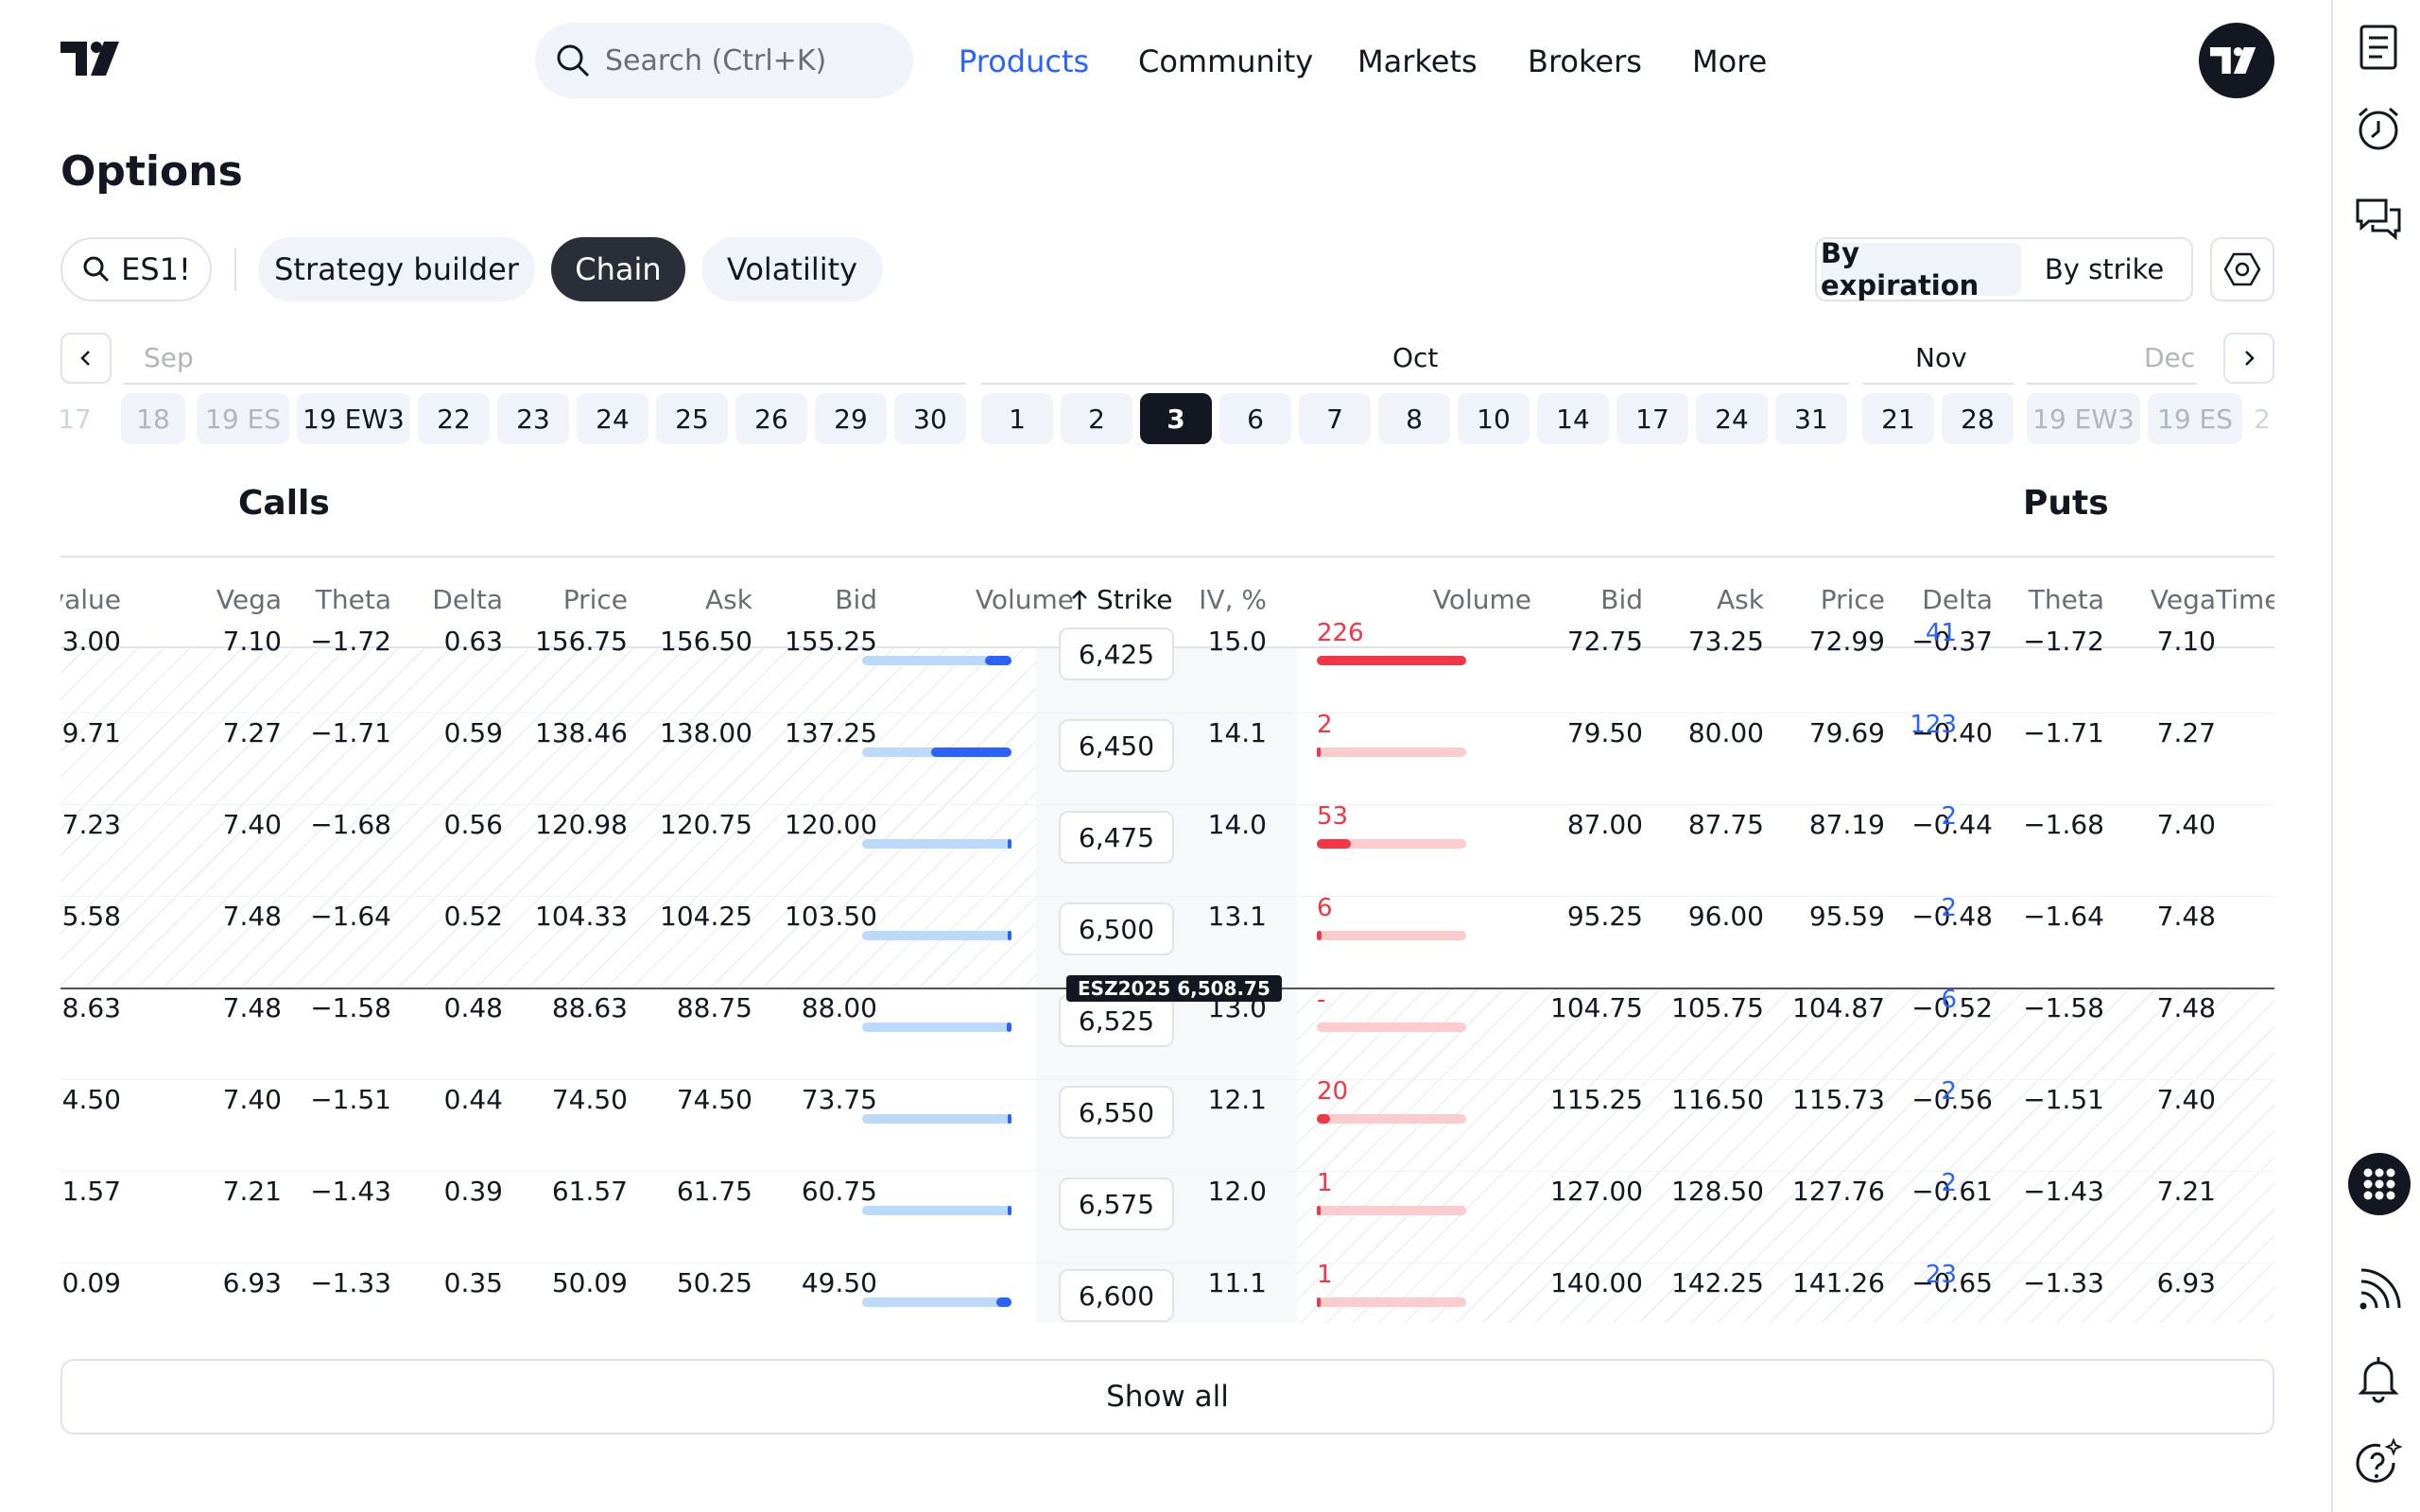 The width and height of the screenshot is (2420, 1512). I want to click on cell-call-delta: 0.35, so click(473, 1282).